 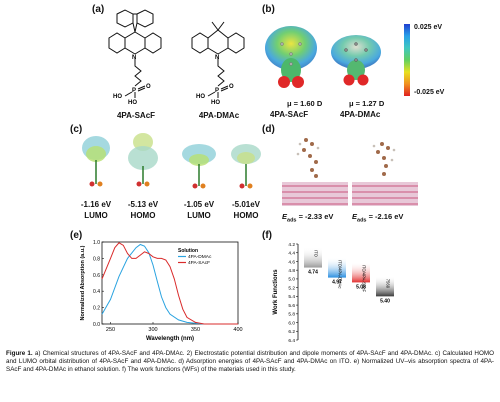 What do you see at coordinates (96, 325) in the screenshot?
I see `y-tick-label: 0.0` at bounding box center [96, 325].